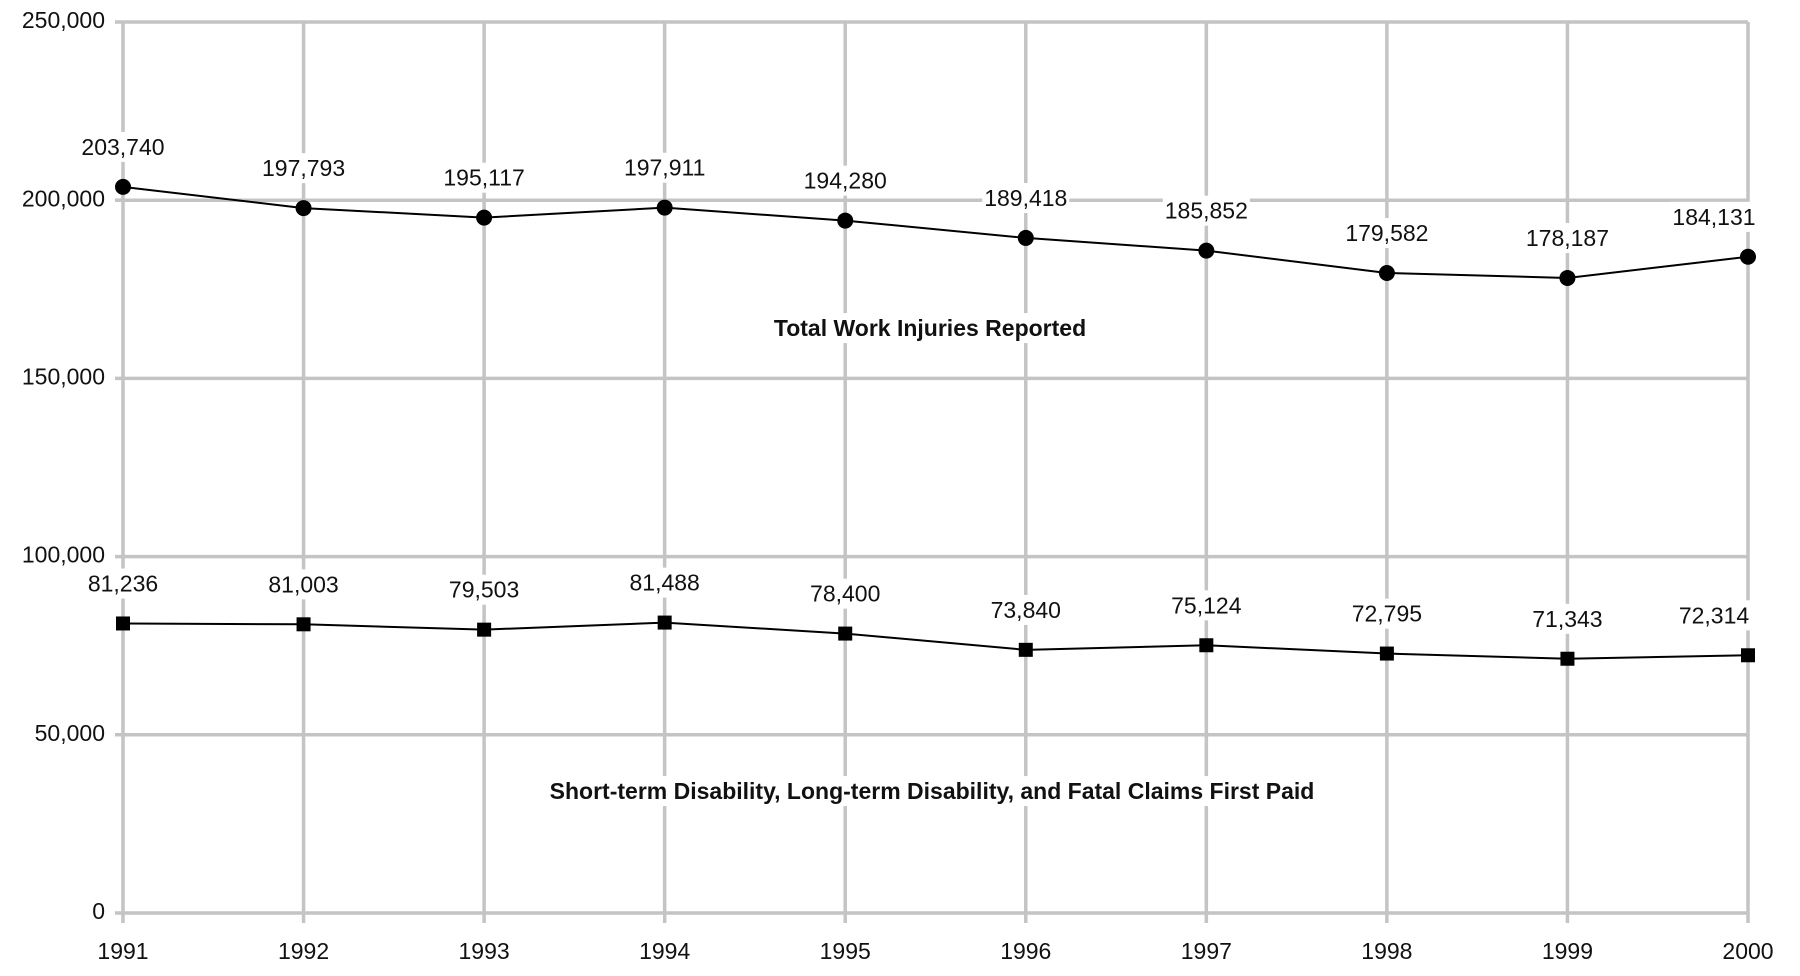 This screenshot has width=1800, height=976. What do you see at coordinates (1025, 951) in the screenshot?
I see `x-tick-label: 1996` at bounding box center [1025, 951].